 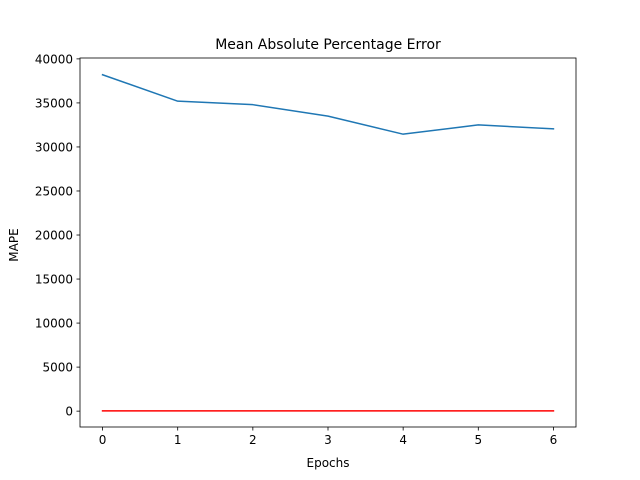 What do you see at coordinates (54, 103) in the screenshot?
I see `y-tick-label-35000: 35000` at bounding box center [54, 103].